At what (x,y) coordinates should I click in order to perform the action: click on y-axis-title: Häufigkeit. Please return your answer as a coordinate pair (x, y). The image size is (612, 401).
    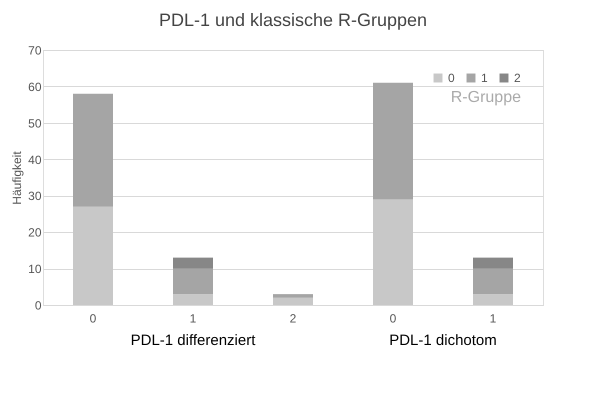
    Looking at the image, I should click on (17, 177).